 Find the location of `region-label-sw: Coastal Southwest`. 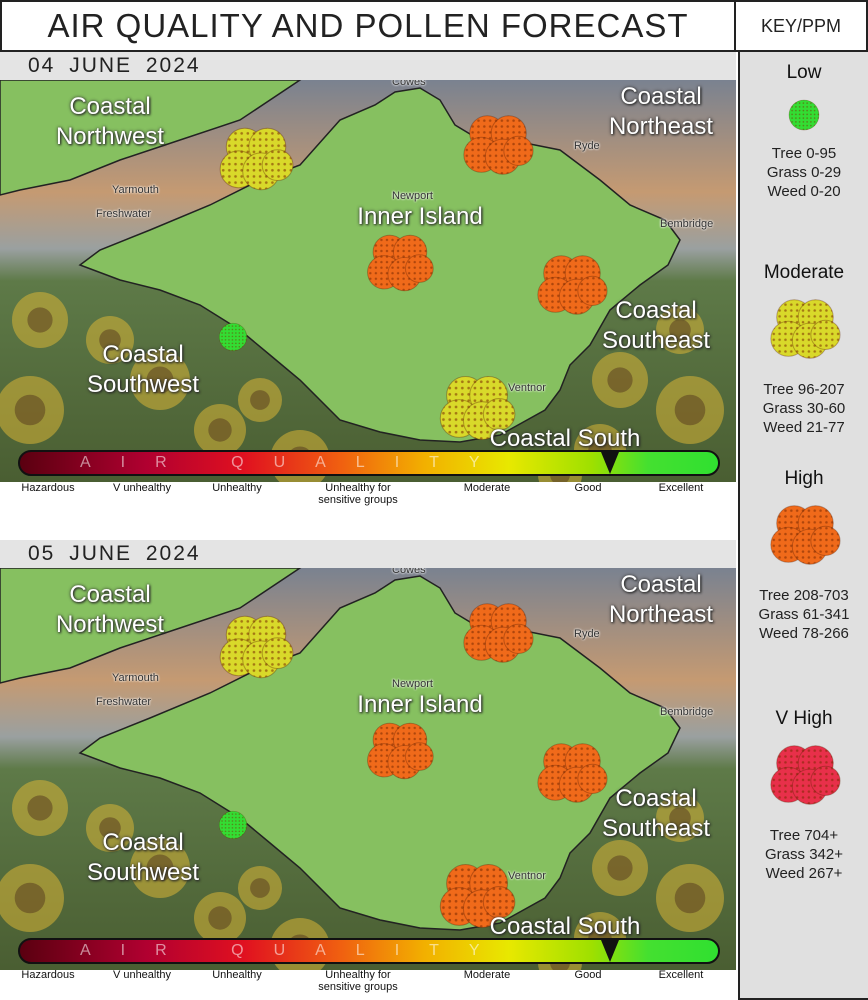

region-label-sw: Coastal Southwest is located at coordinates (143, 369).